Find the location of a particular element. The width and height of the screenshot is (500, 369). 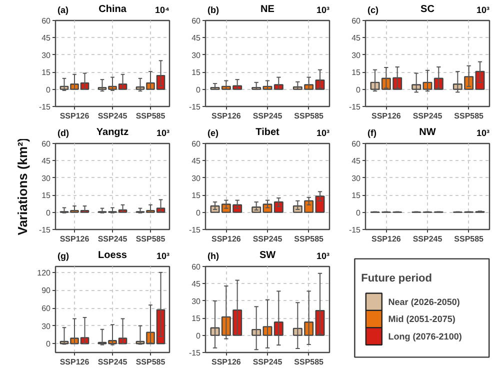

chart-title: Loess is located at coordinates (113, 255).